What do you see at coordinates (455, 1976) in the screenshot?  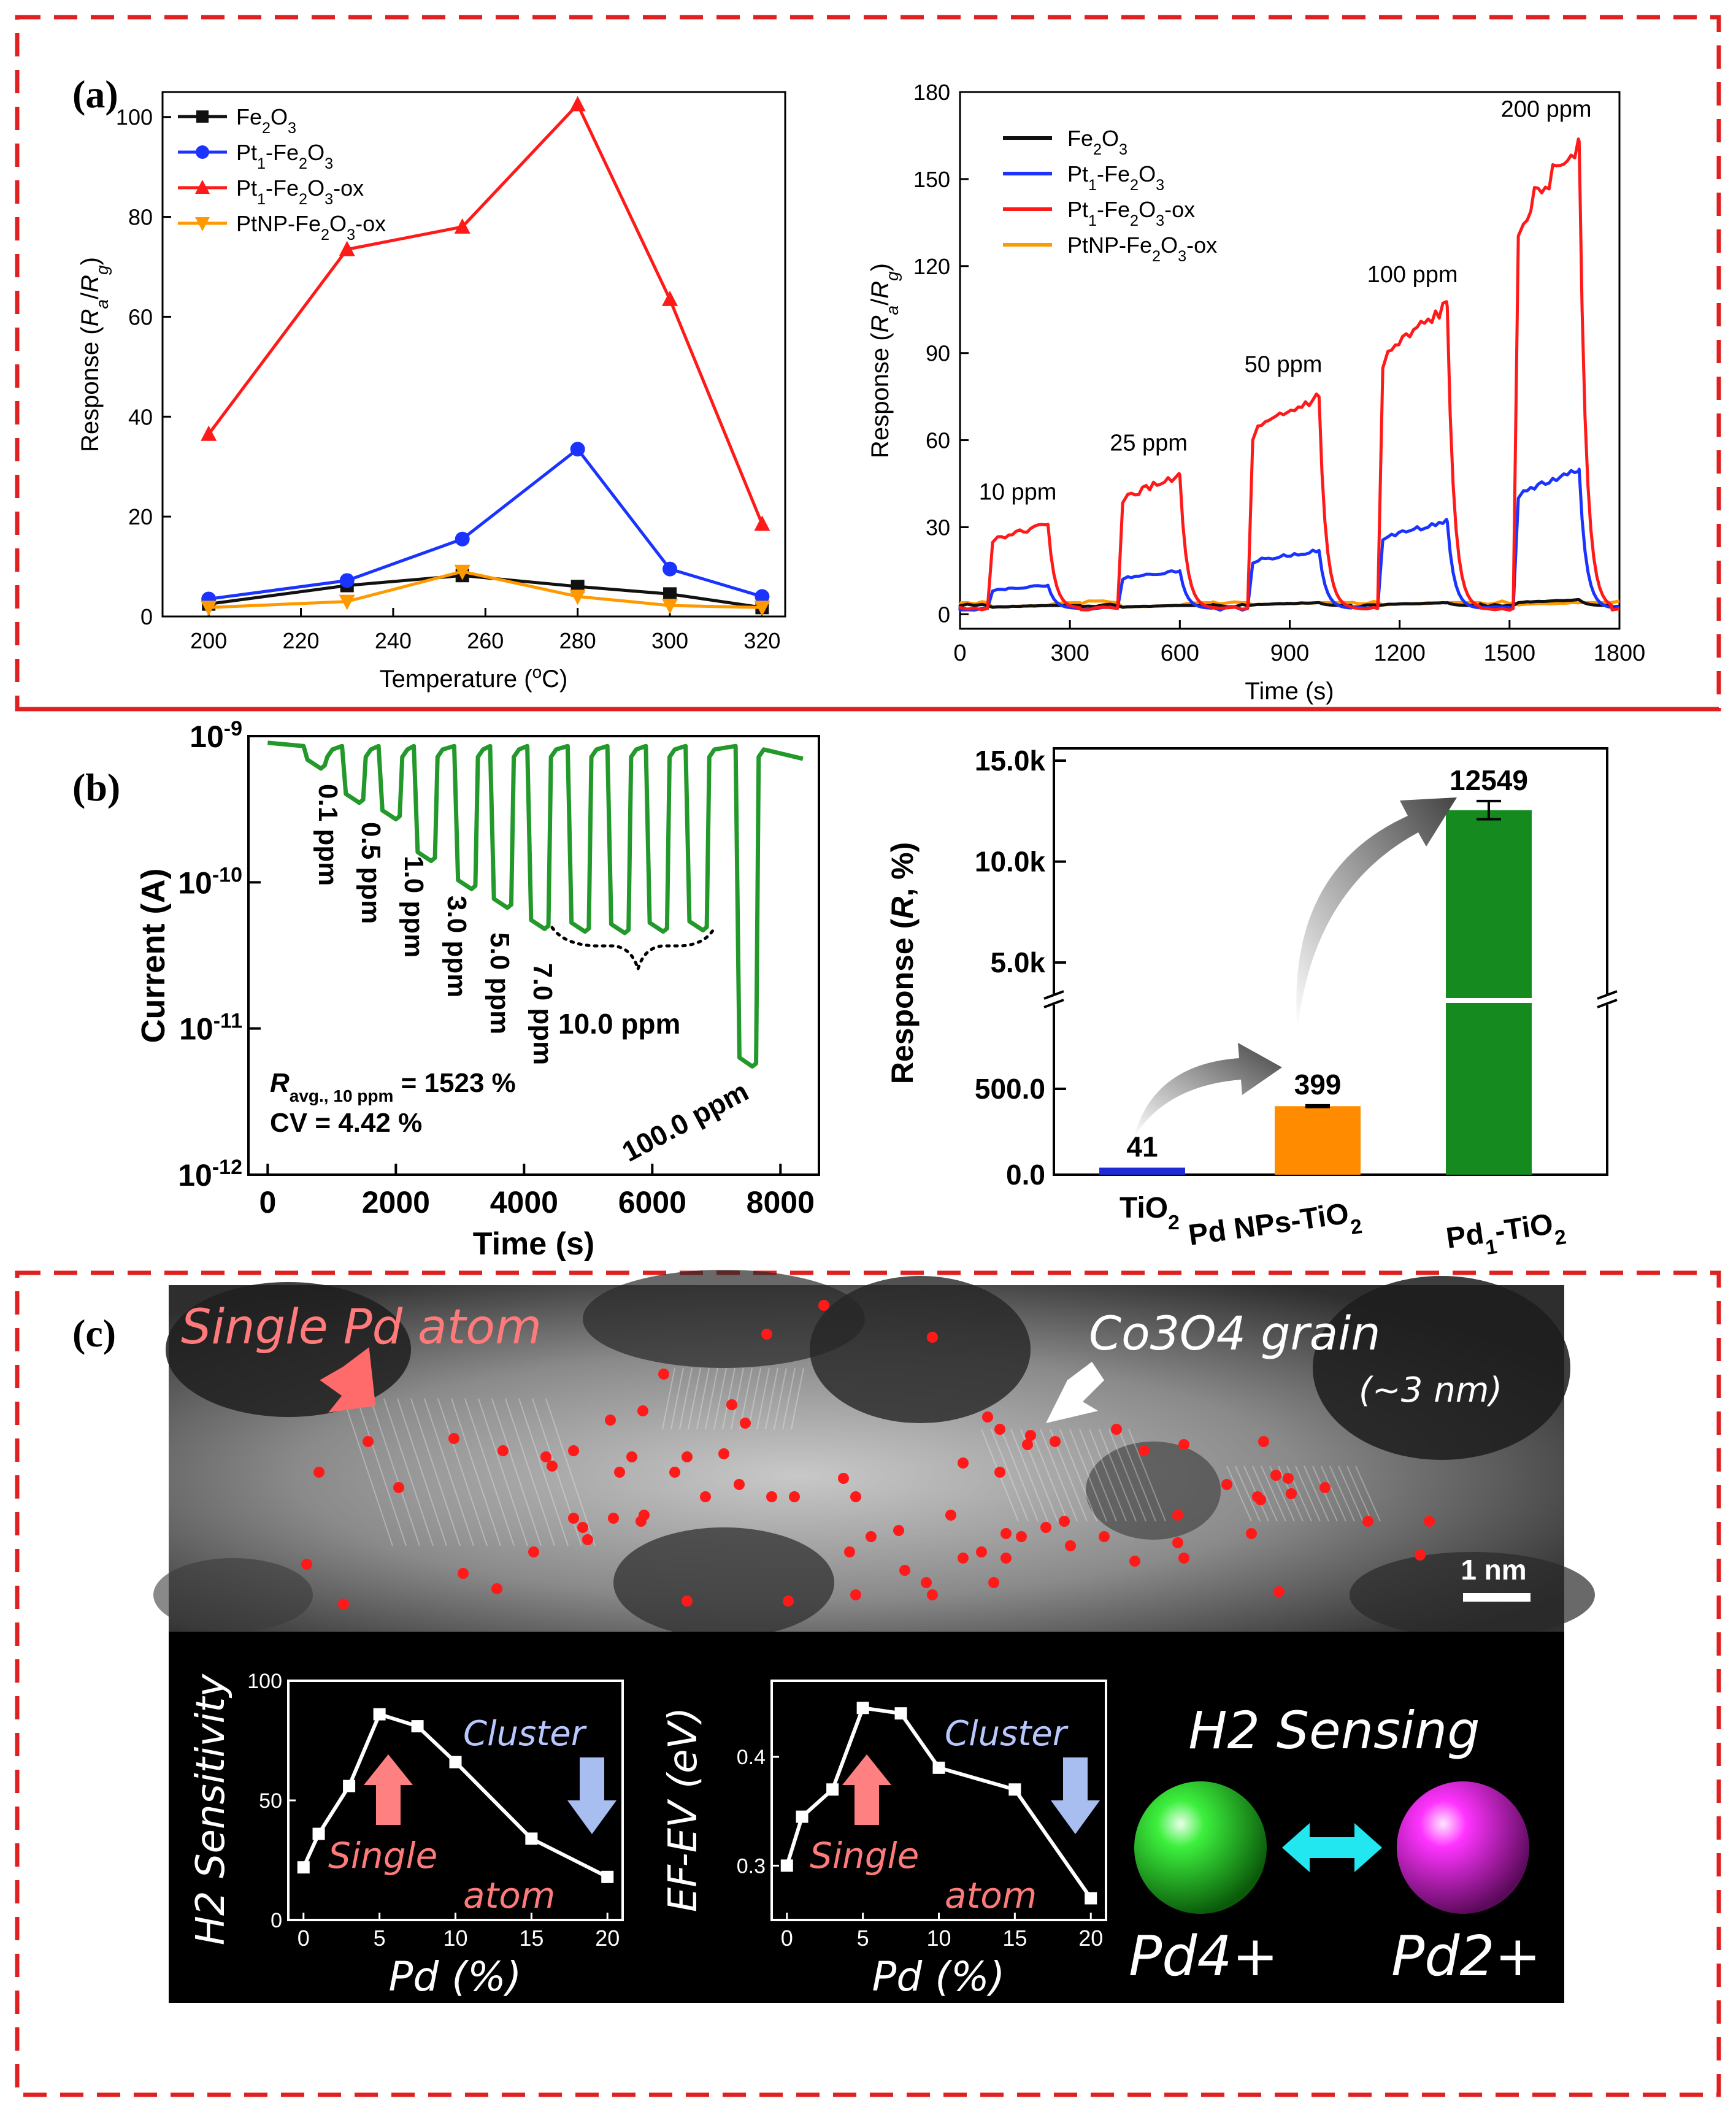 I see `x-axis-label: Pd (%)` at bounding box center [455, 1976].